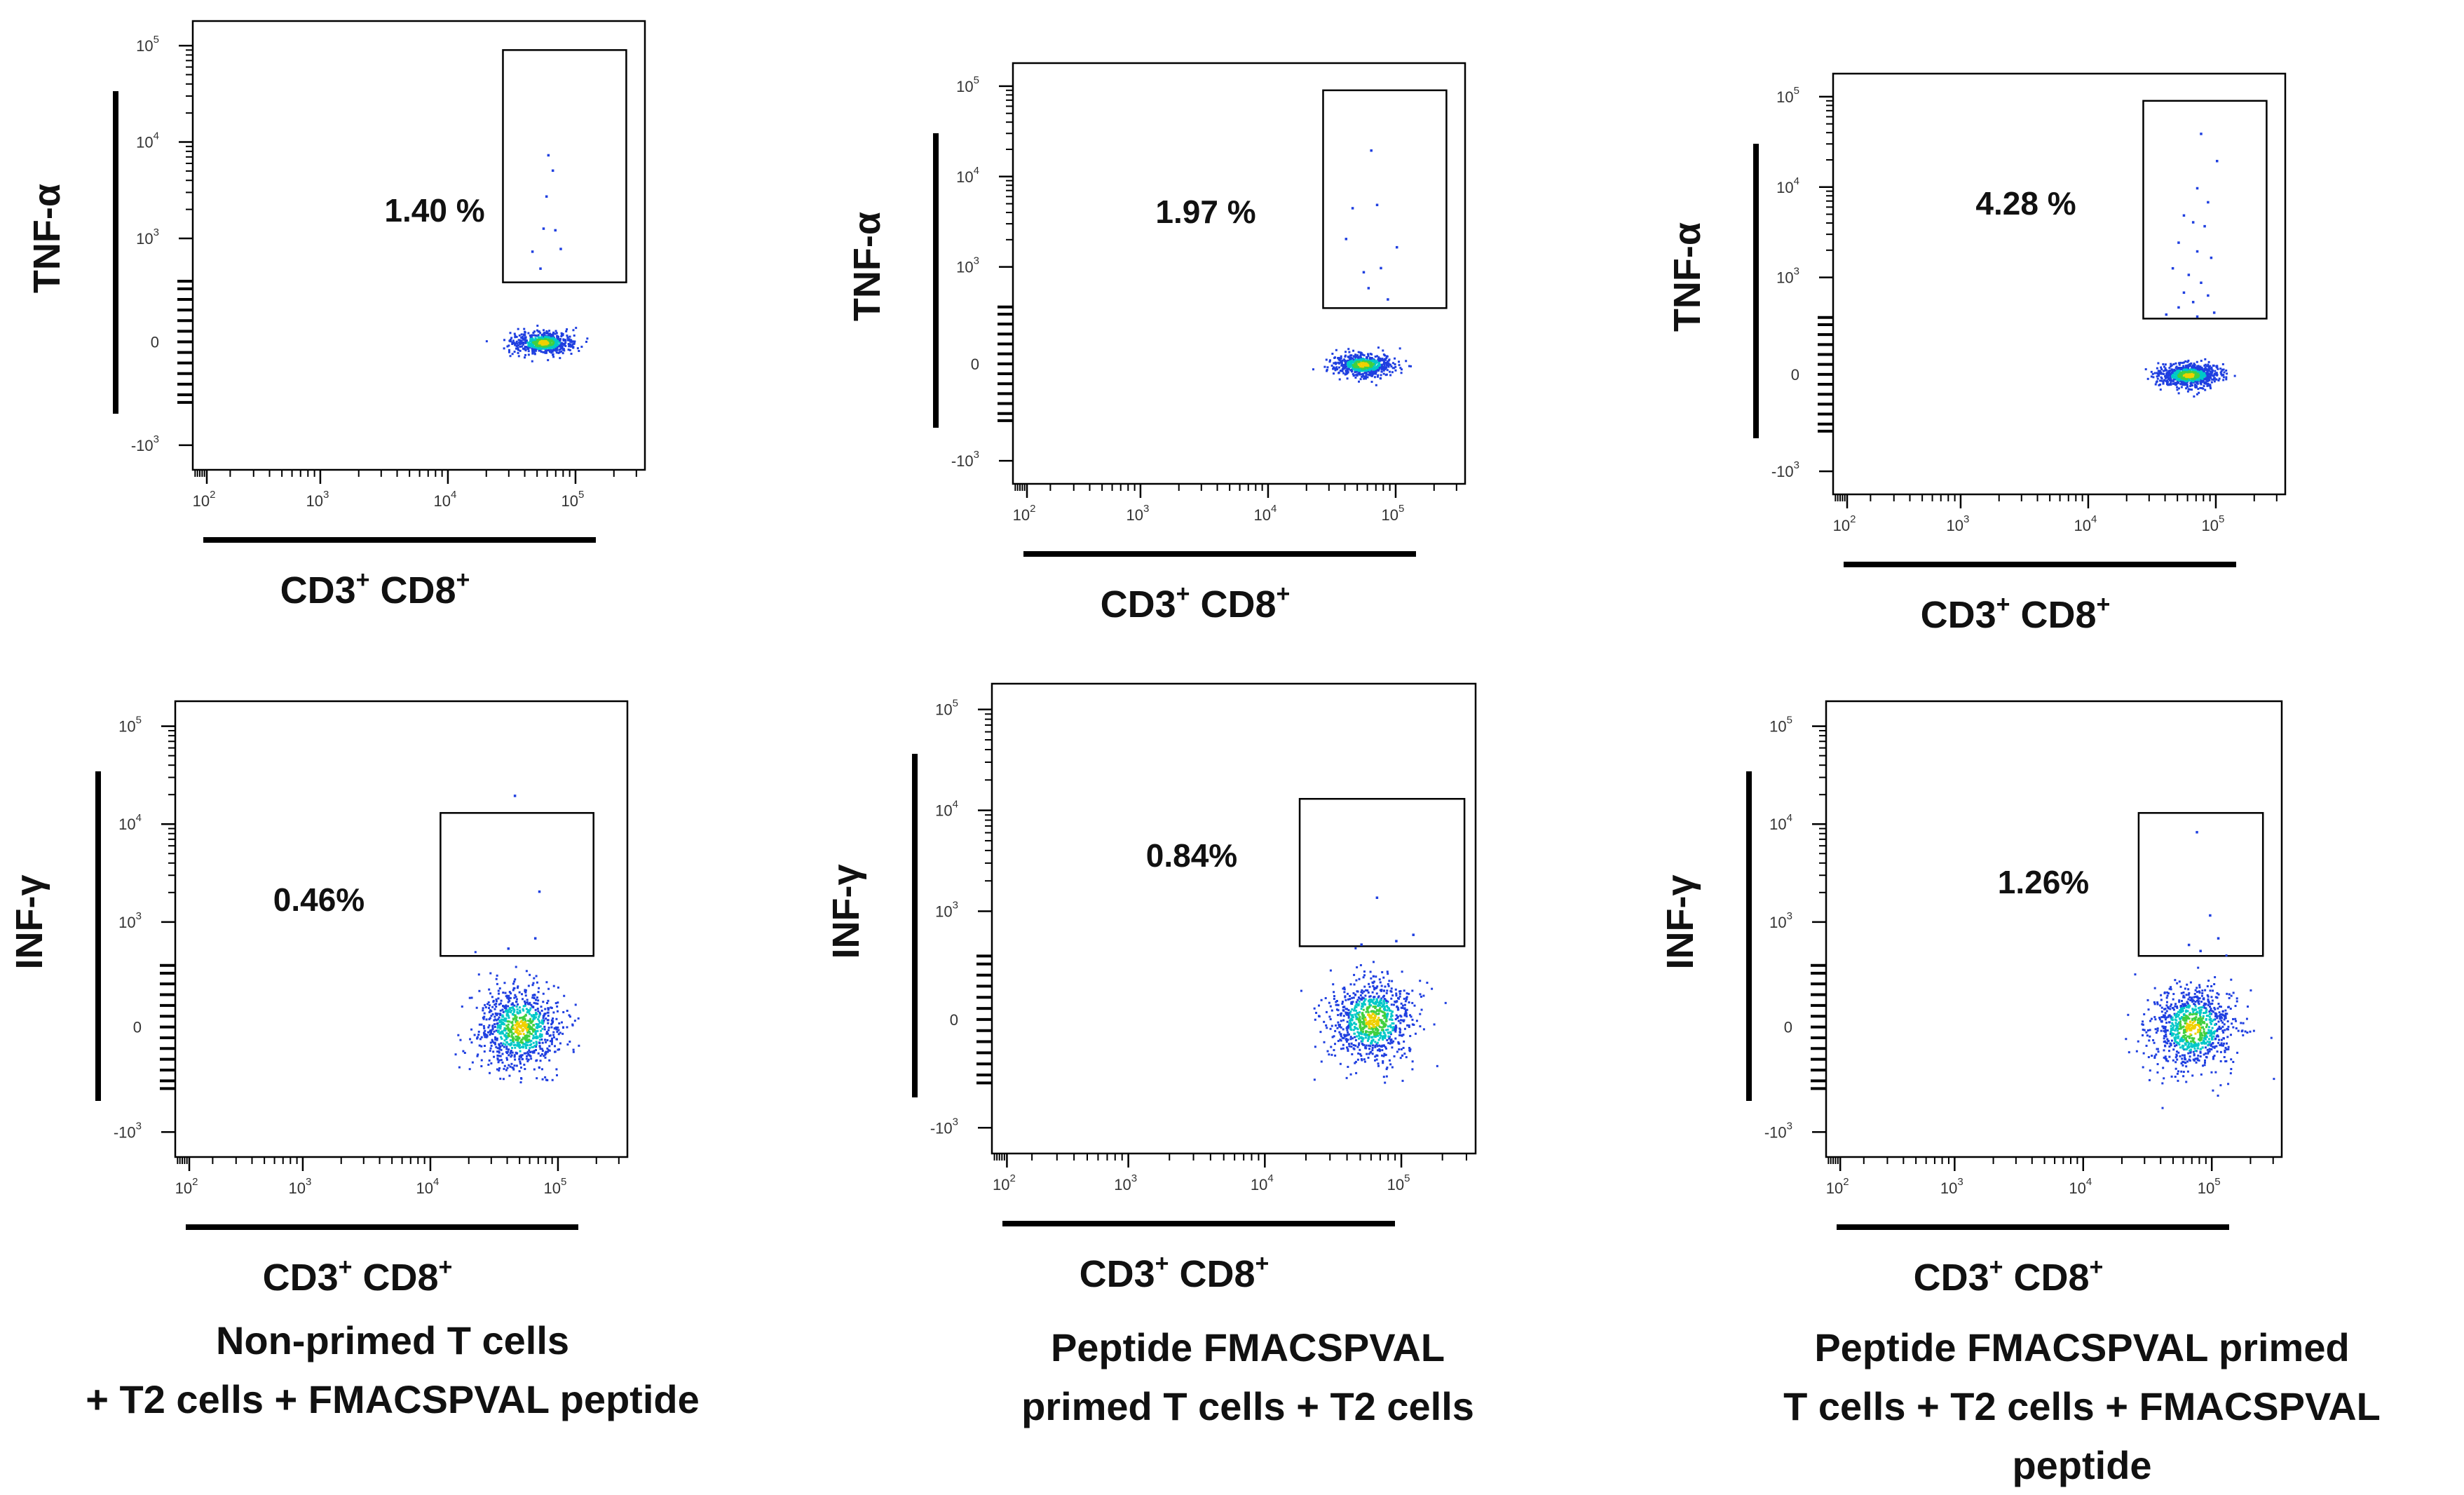 The height and width of the screenshot is (1495, 2464). Describe the element at coordinates (301, 1278) in the screenshot. I see `x-axis-label-part: CD3` at that location.